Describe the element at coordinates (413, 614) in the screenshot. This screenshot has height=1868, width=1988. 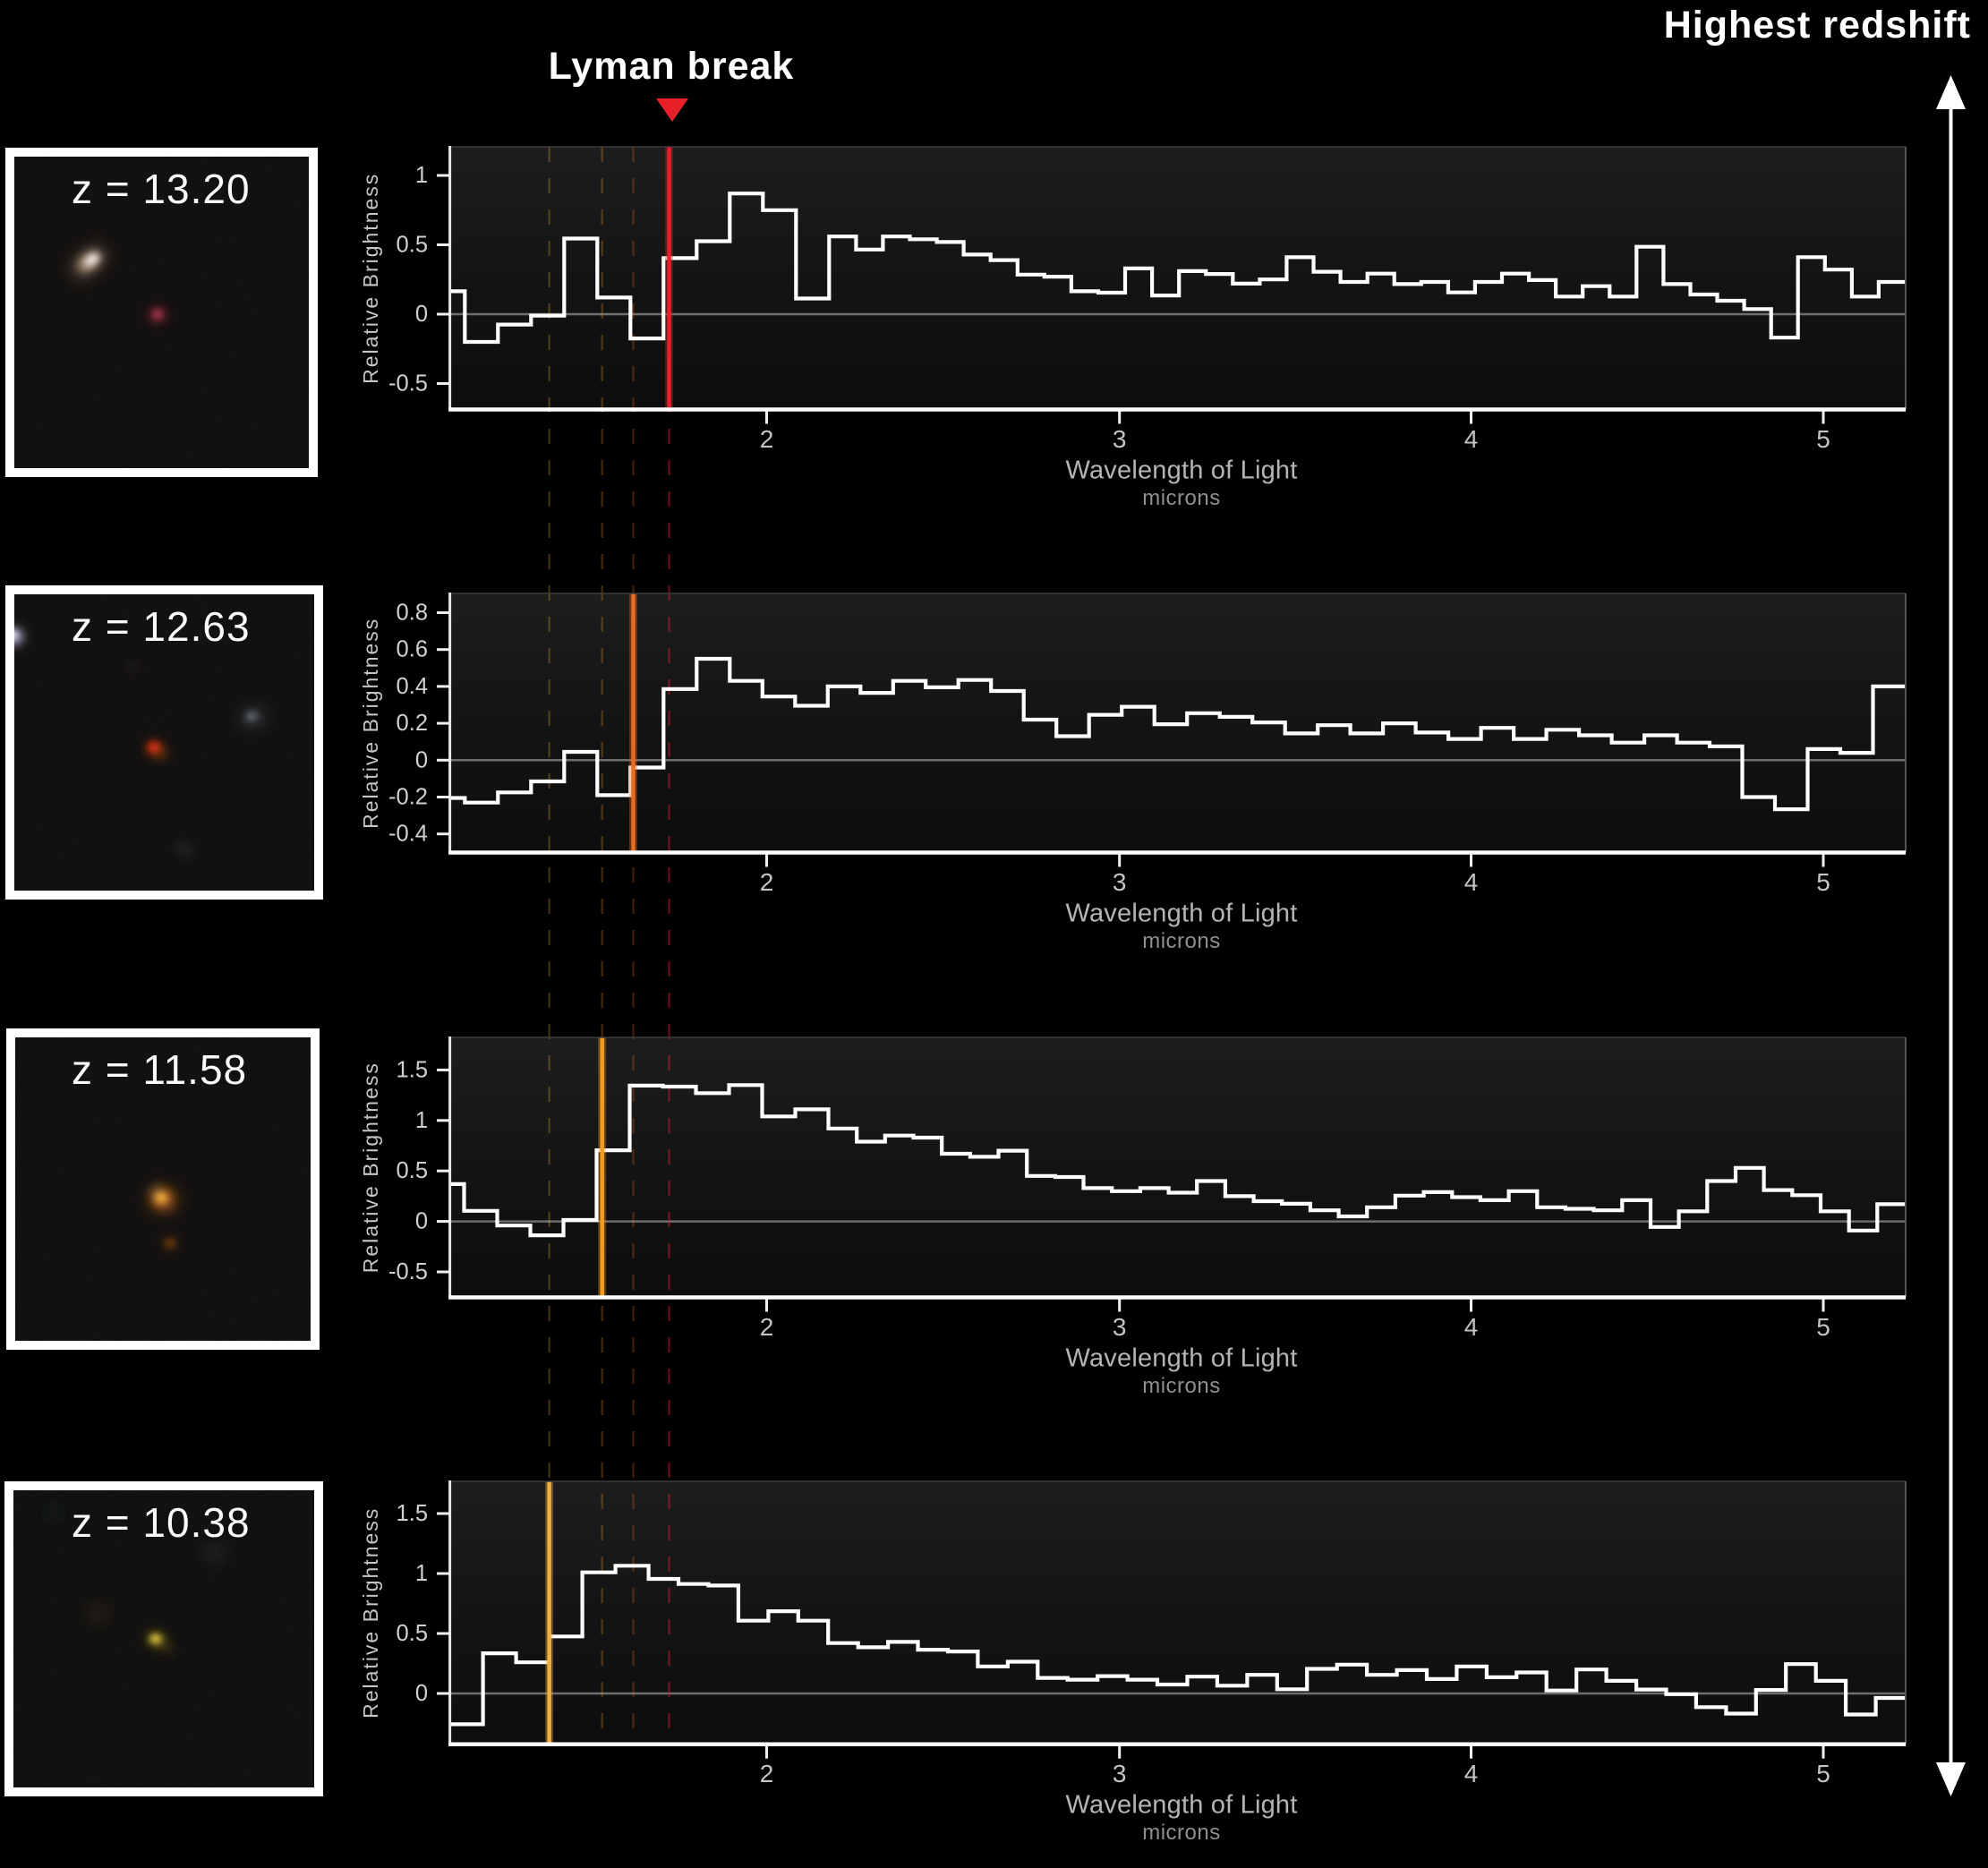
I see `svg-text: 0.8` at that location.